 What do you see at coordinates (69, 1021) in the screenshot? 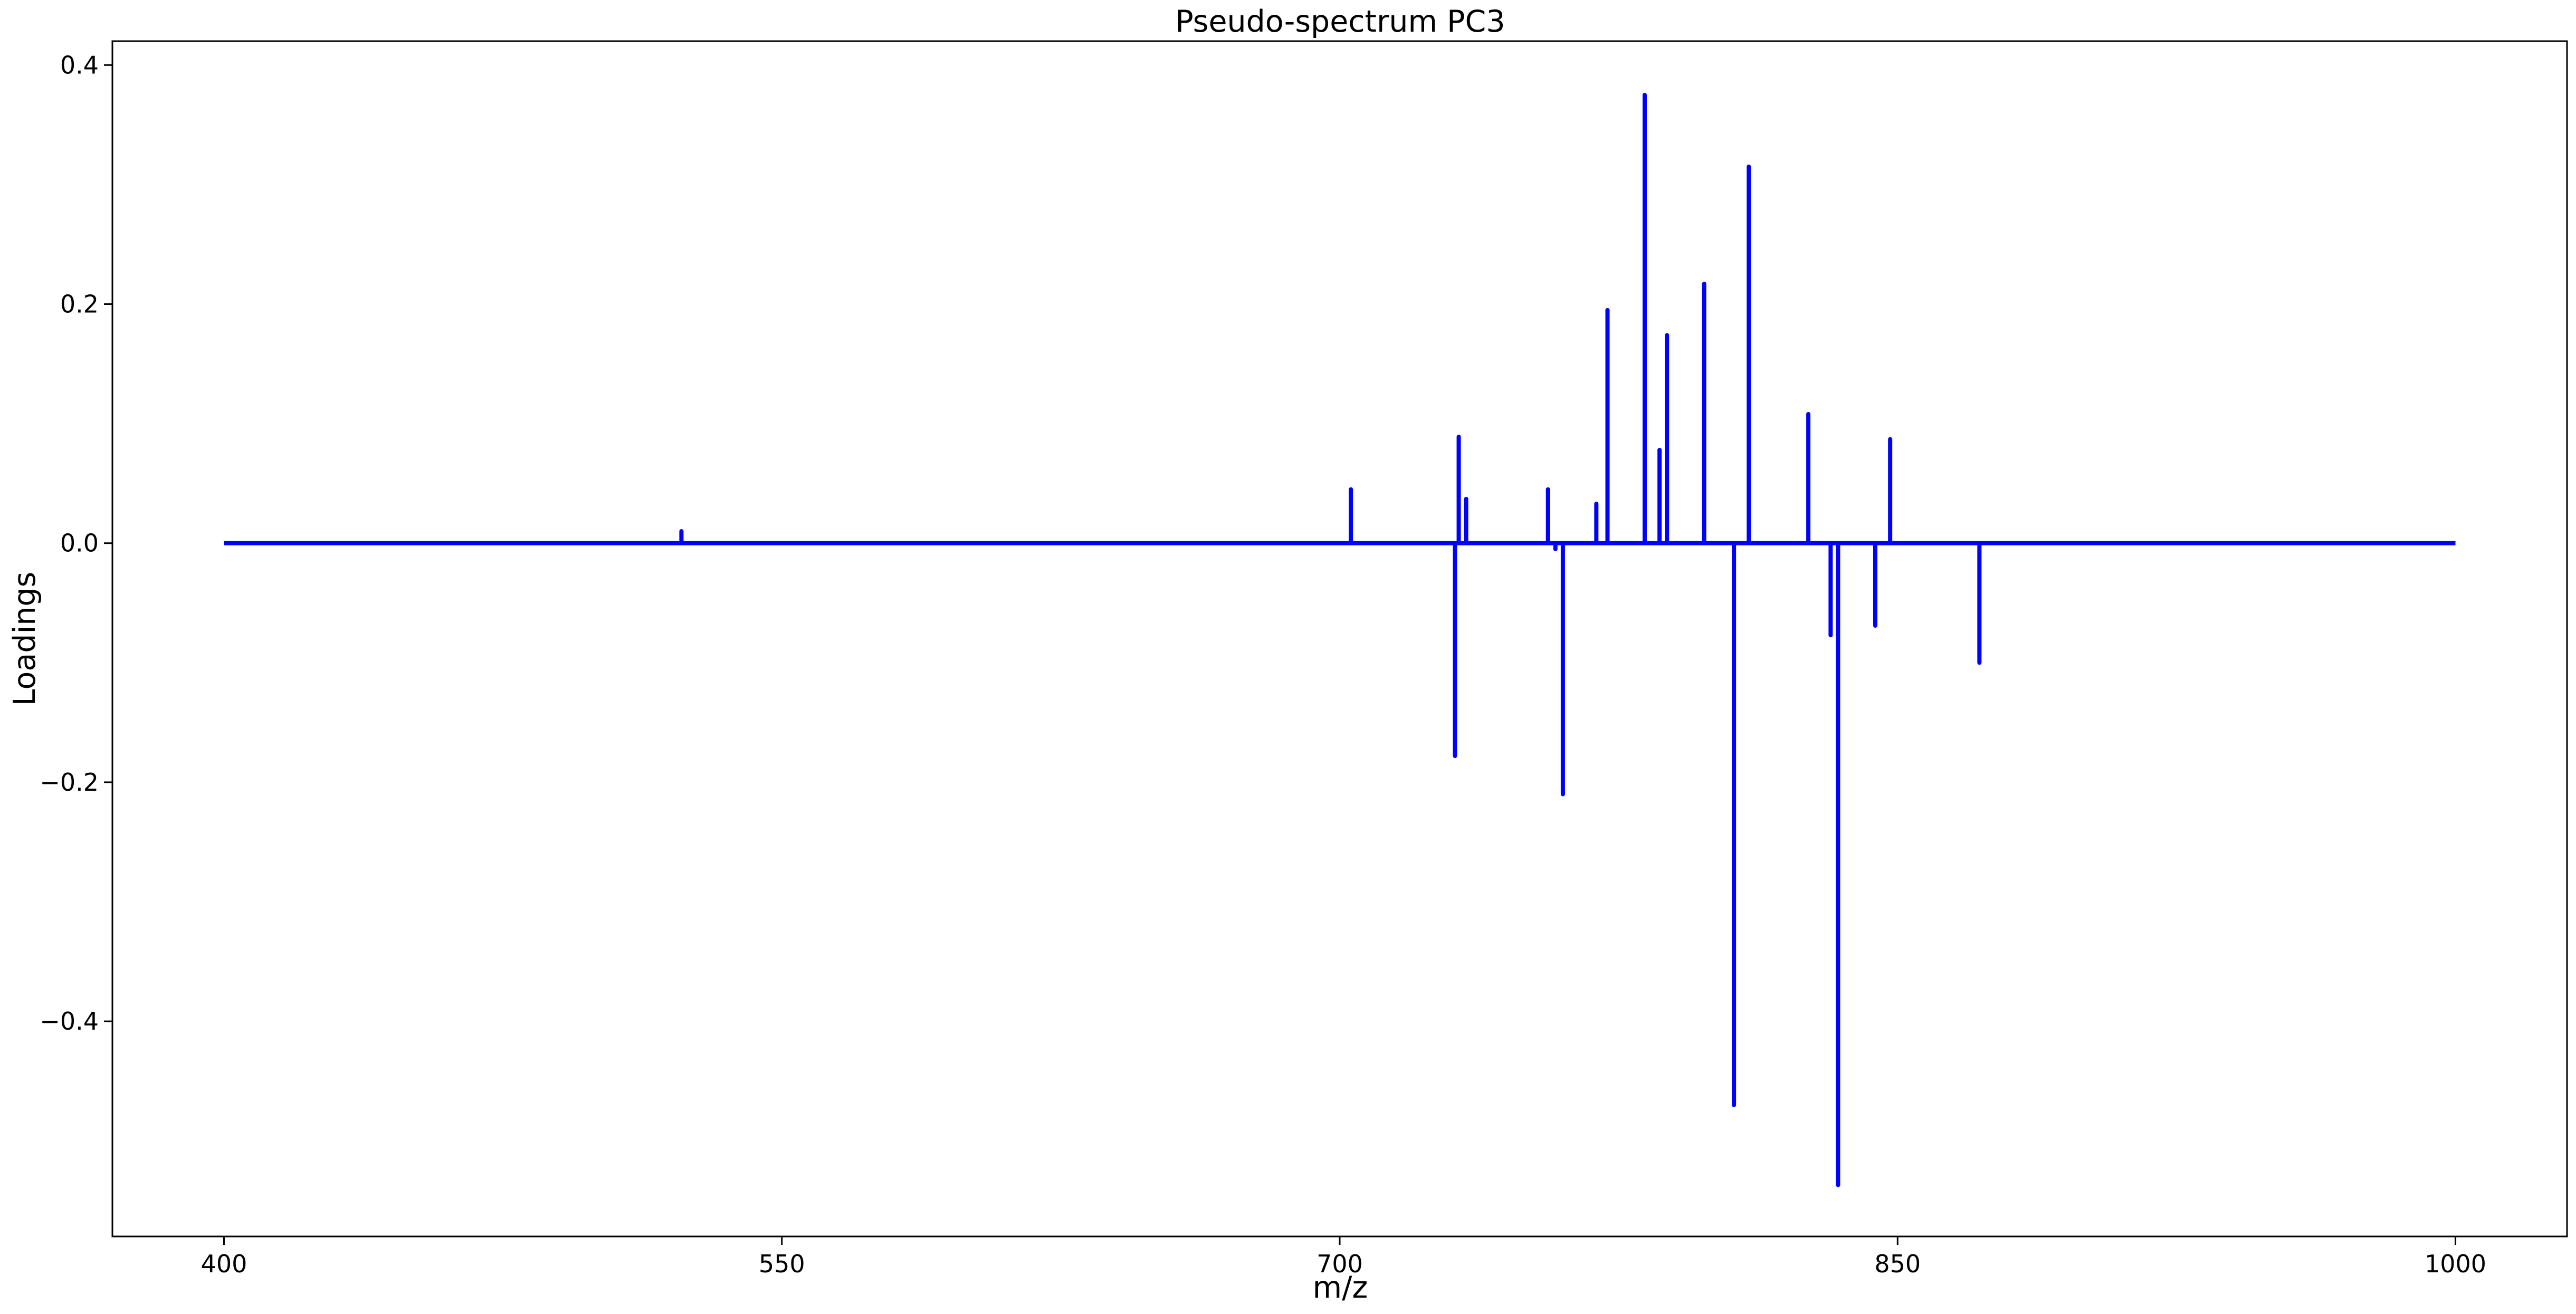
I see `y-tick-label-4: −0.4` at bounding box center [69, 1021].